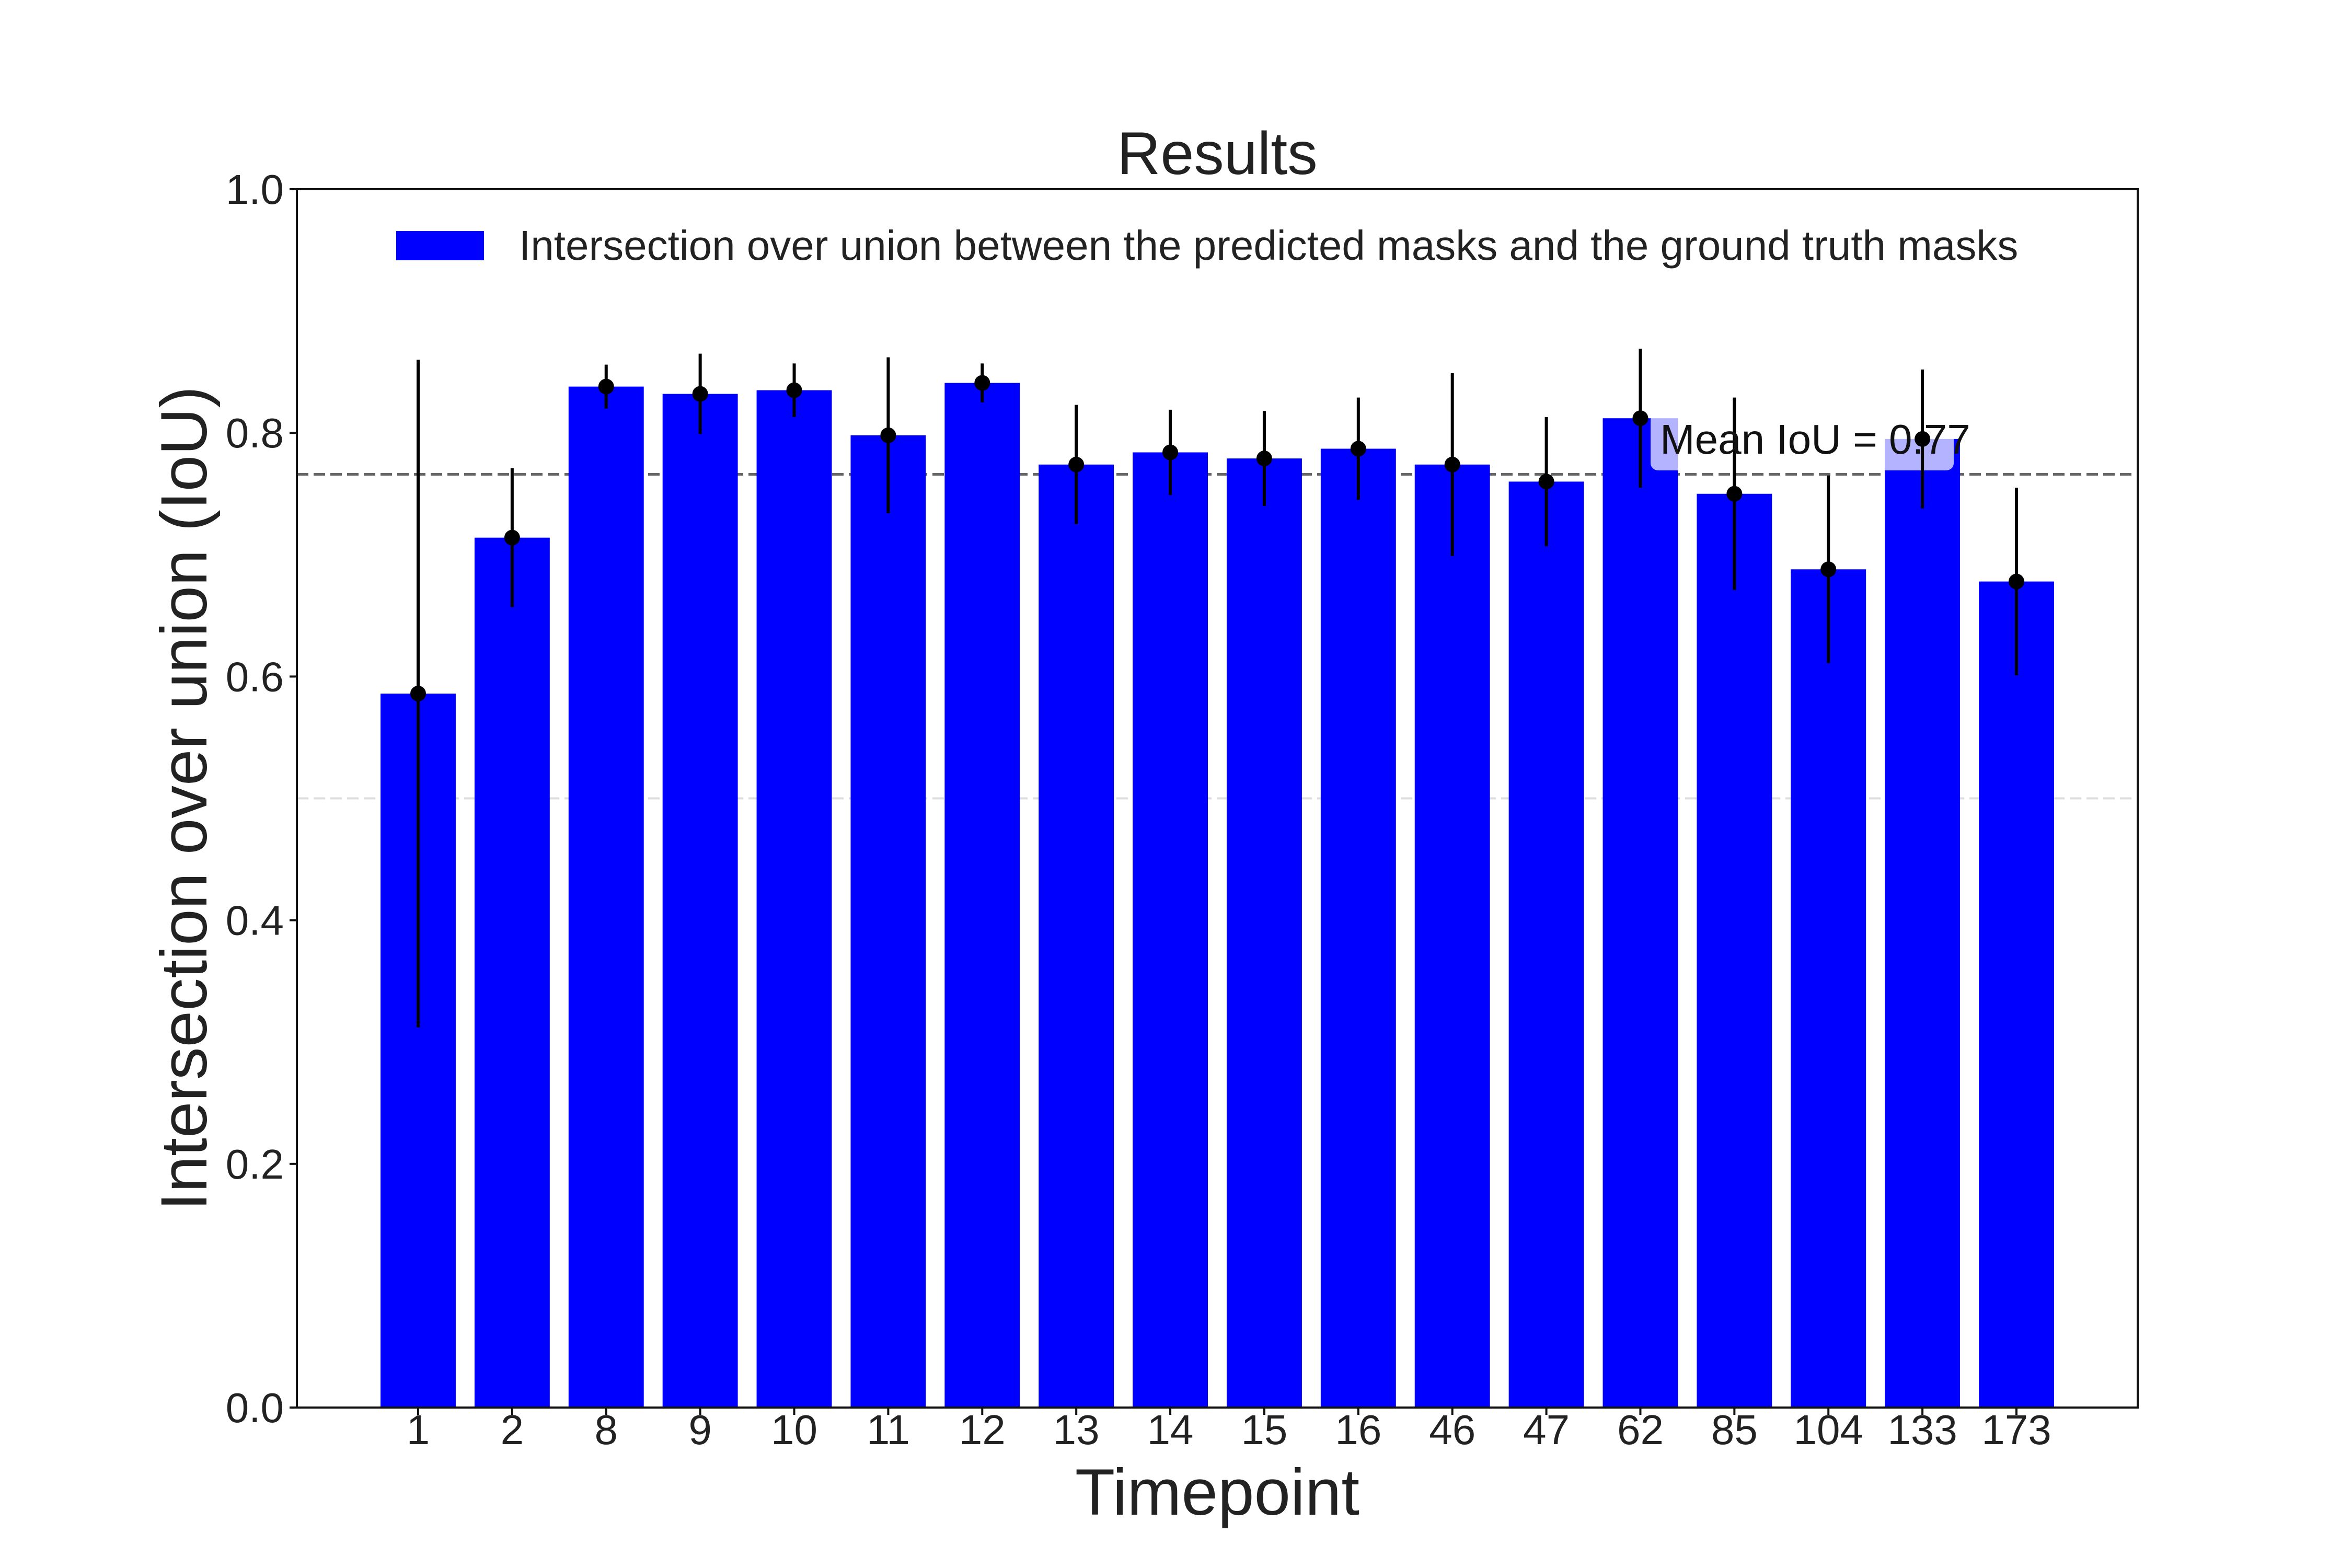 The height and width of the screenshot is (1568, 2352). I want to click on x-tick-label-173: 173, so click(2016, 1429).